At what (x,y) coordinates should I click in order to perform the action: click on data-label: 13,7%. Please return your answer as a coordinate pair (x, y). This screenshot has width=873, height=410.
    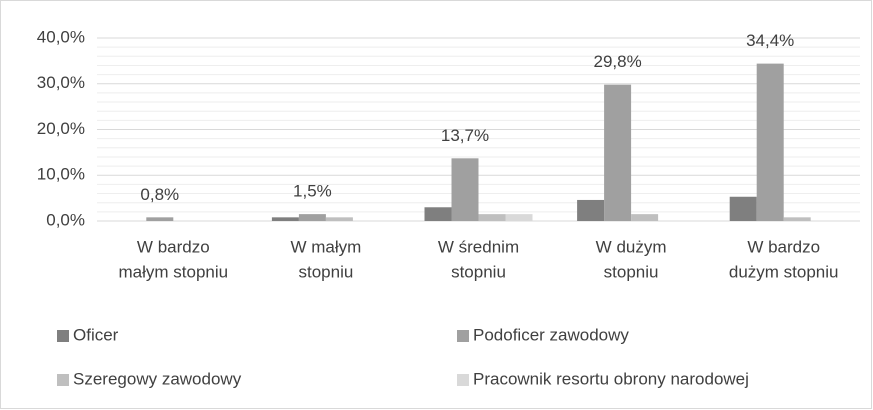
    Looking at the image, I should click on (465, 135).